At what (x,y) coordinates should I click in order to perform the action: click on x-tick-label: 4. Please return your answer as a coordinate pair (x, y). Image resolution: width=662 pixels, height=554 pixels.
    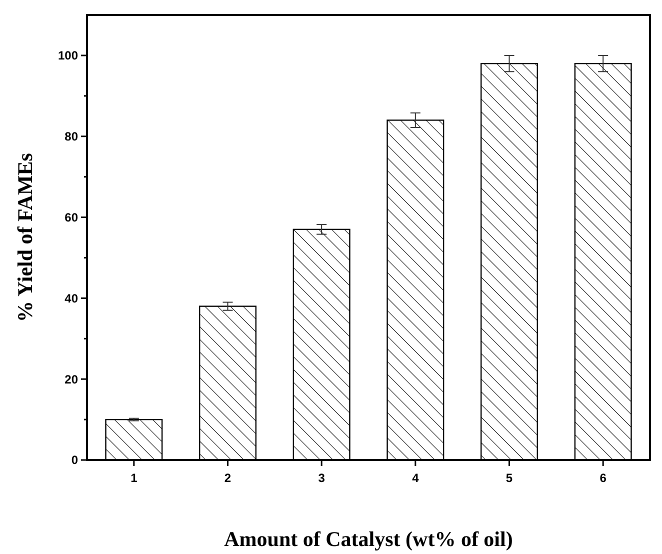
    Looking at the image, I should click on (416, 478).